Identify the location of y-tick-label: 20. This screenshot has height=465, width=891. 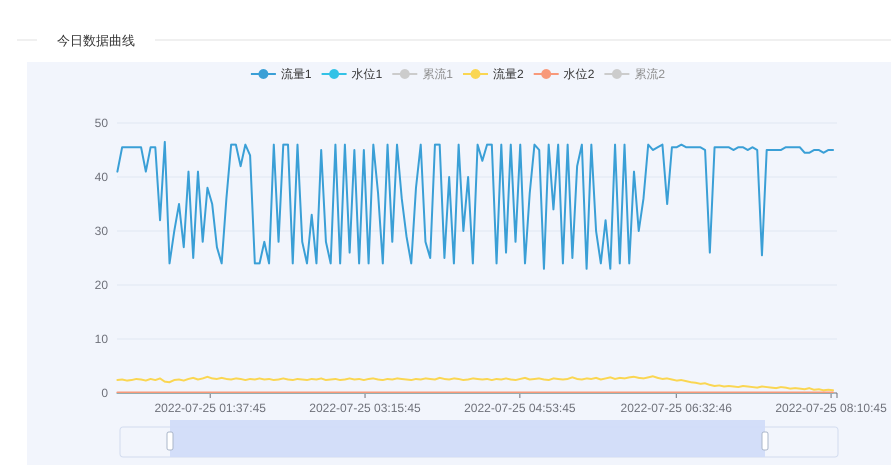
(101, 285).